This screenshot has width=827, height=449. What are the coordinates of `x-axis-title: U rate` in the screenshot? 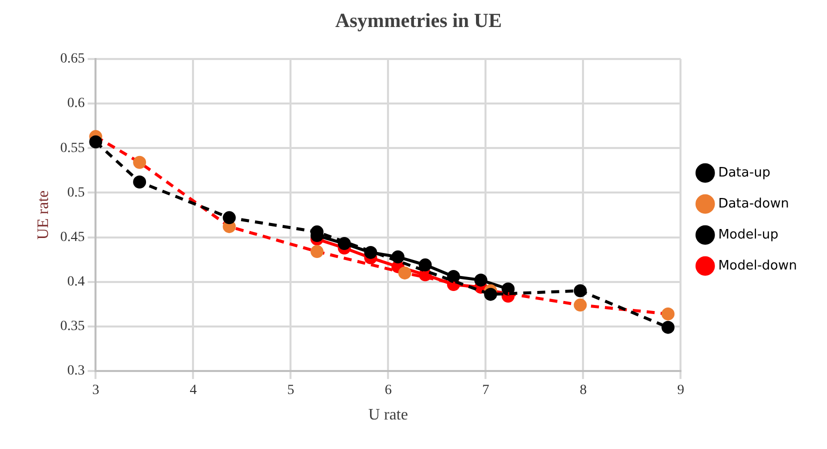 It's located at (388, 415).